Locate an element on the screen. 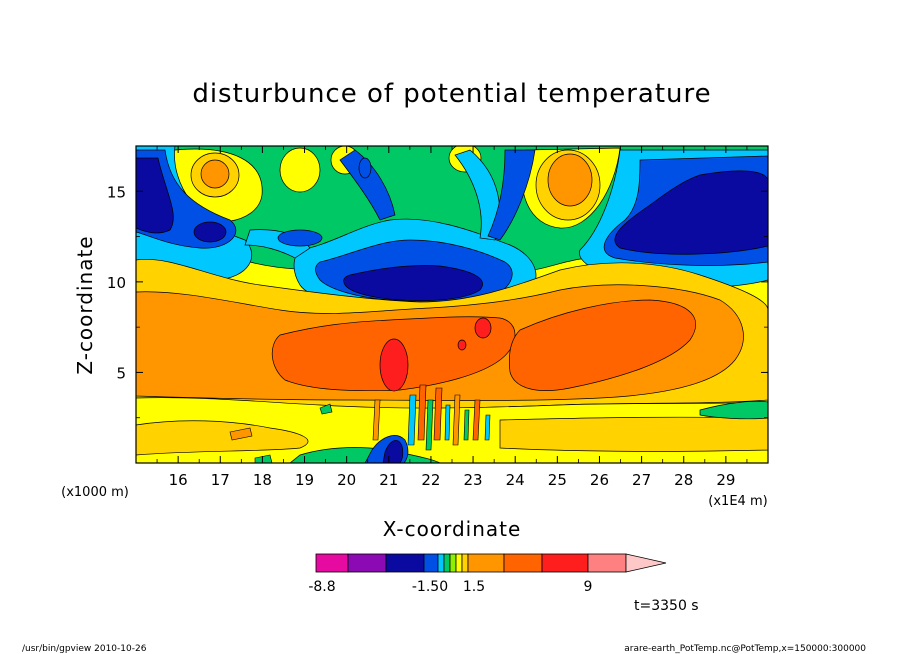 This screenshot has height=654, width=904. upper-orange-left-core is located at coordinates (215, 174).